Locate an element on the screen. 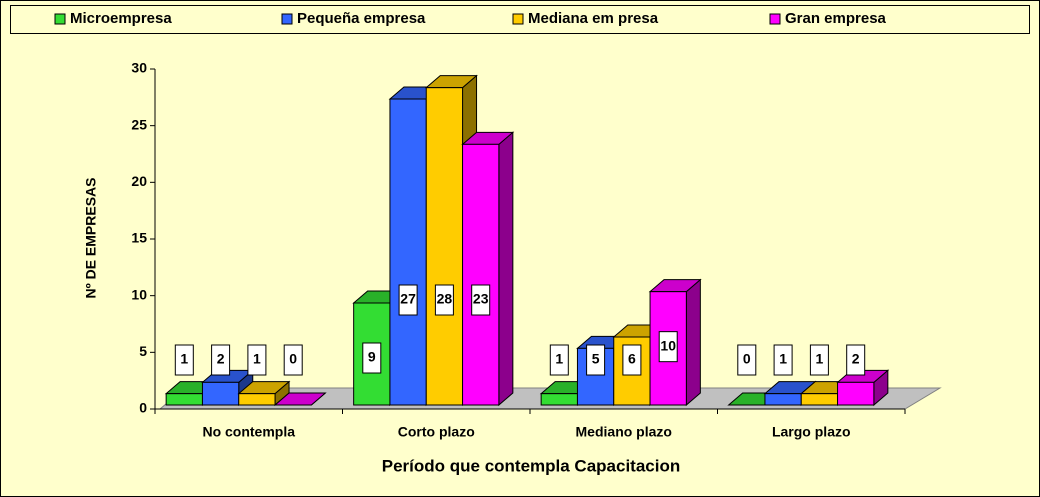  y-tick-label: 25 is located at coordinates (139, 124).